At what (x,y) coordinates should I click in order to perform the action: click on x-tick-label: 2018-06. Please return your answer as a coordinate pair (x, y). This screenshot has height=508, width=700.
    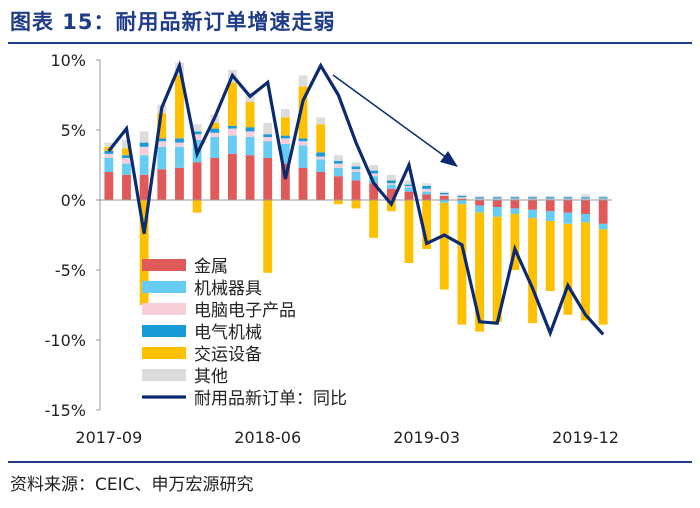
    Looking at the image, I should click on (267, 437).